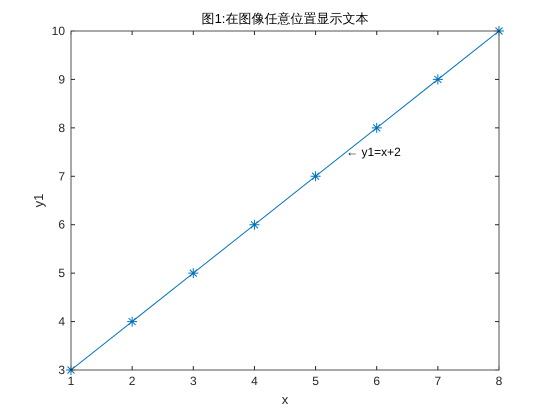 The image size is (554, 416). Describe the element at coordinates (62, 127) in the screenshot. I see `y-tick-label: 8` at that location.